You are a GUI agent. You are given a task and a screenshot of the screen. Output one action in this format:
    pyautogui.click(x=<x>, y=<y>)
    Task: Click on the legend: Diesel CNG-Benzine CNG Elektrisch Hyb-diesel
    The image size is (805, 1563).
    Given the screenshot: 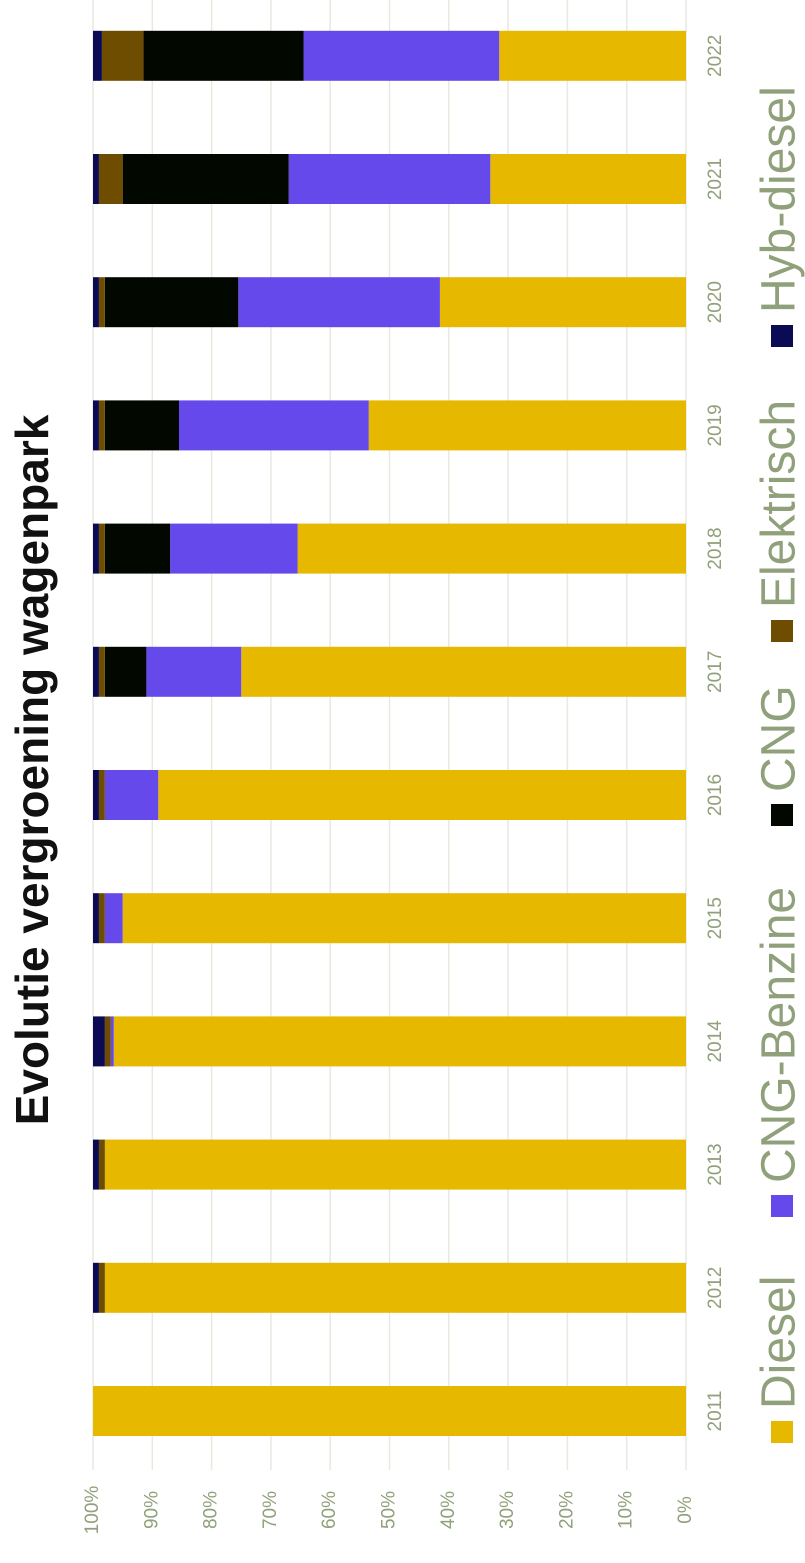 What is the action you would take?
    pyautogui.click(x=779, y=764)
    